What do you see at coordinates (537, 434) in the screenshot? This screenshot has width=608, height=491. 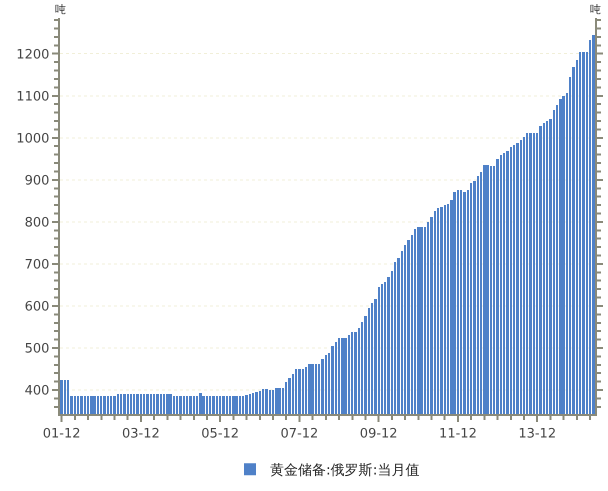 I see `x-tick-label: 13-12` at bounding box center [537, 434].